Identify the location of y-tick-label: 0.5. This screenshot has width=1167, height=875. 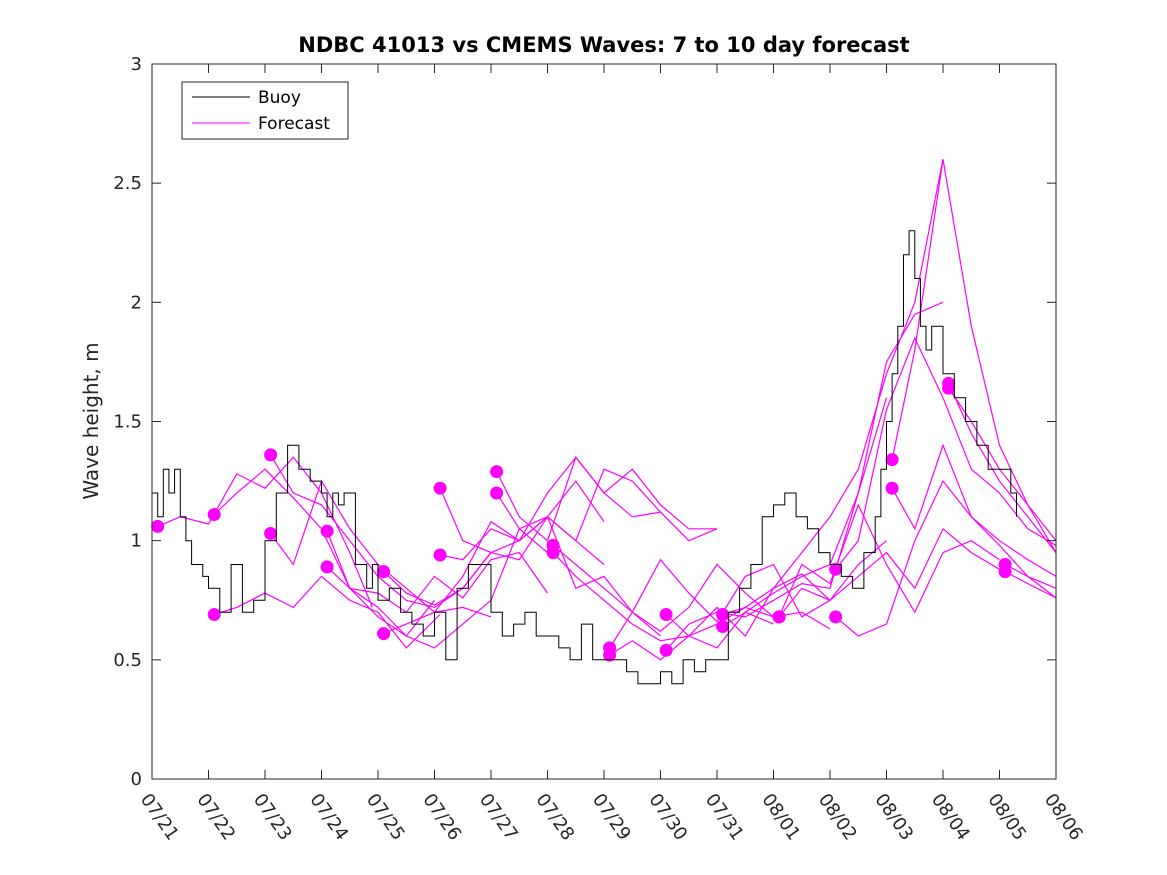
(127, 660).